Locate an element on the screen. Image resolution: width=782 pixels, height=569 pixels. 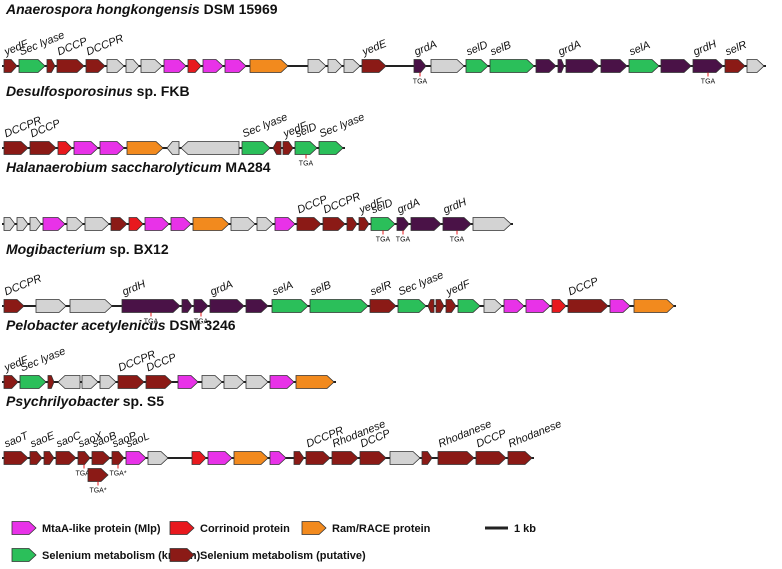
panel-title: Psychrilyobacter sp. S5 is located at coordinates (85, 401).